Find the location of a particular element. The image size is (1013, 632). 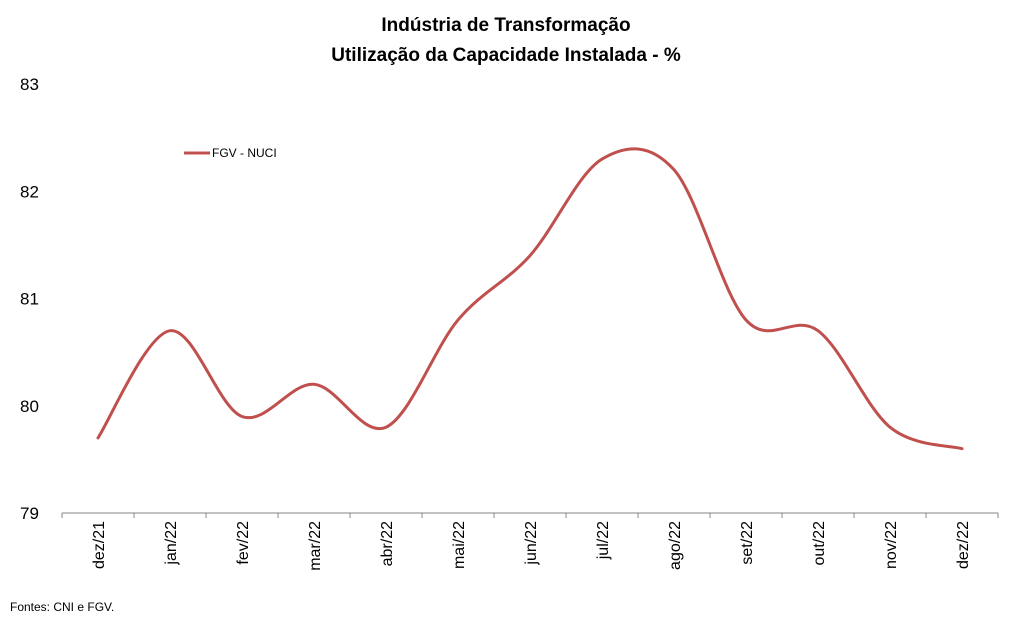

x-tick-label: set/22 is located at coordinates (747, 543).